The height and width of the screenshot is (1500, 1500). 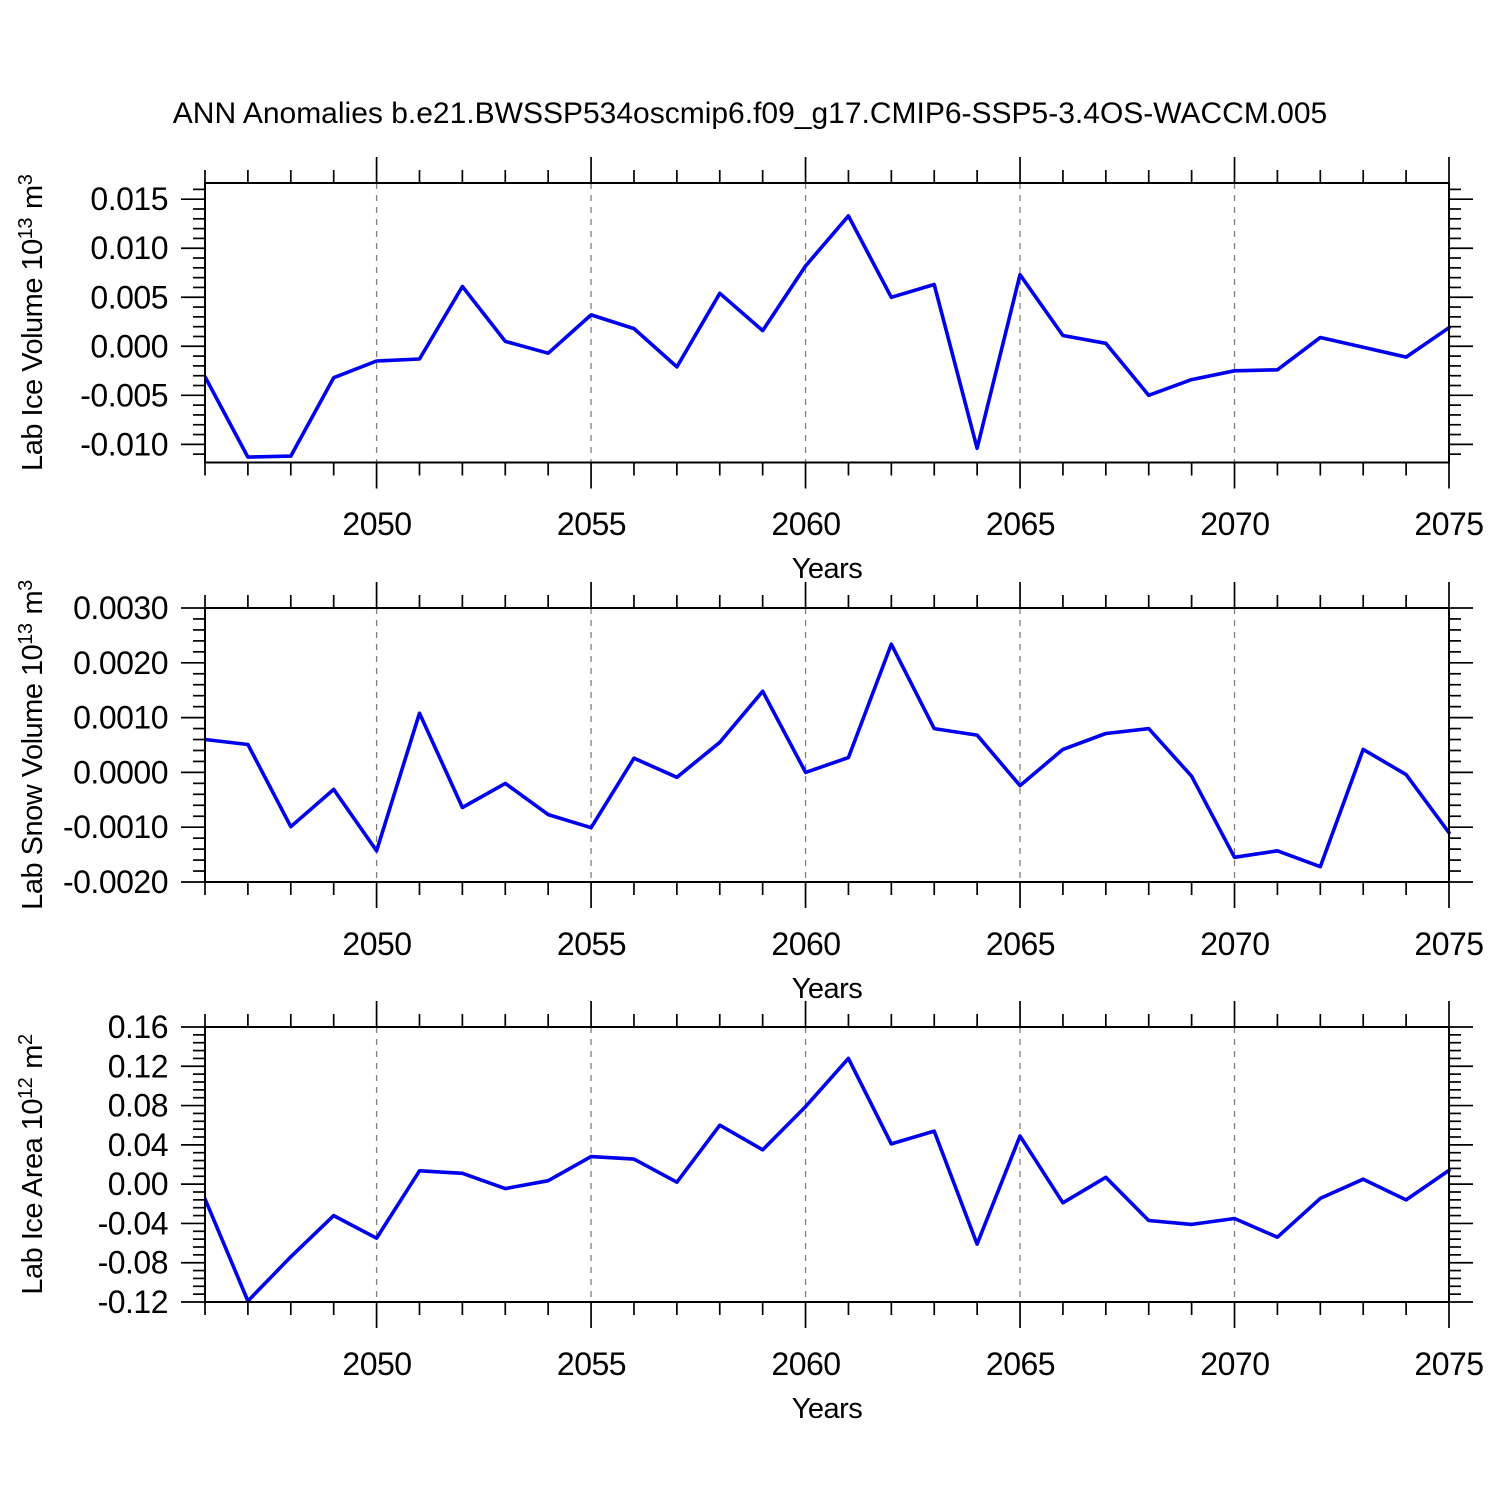 I want to click on y-tick-label: 0.000, so click(x=129, y=346).